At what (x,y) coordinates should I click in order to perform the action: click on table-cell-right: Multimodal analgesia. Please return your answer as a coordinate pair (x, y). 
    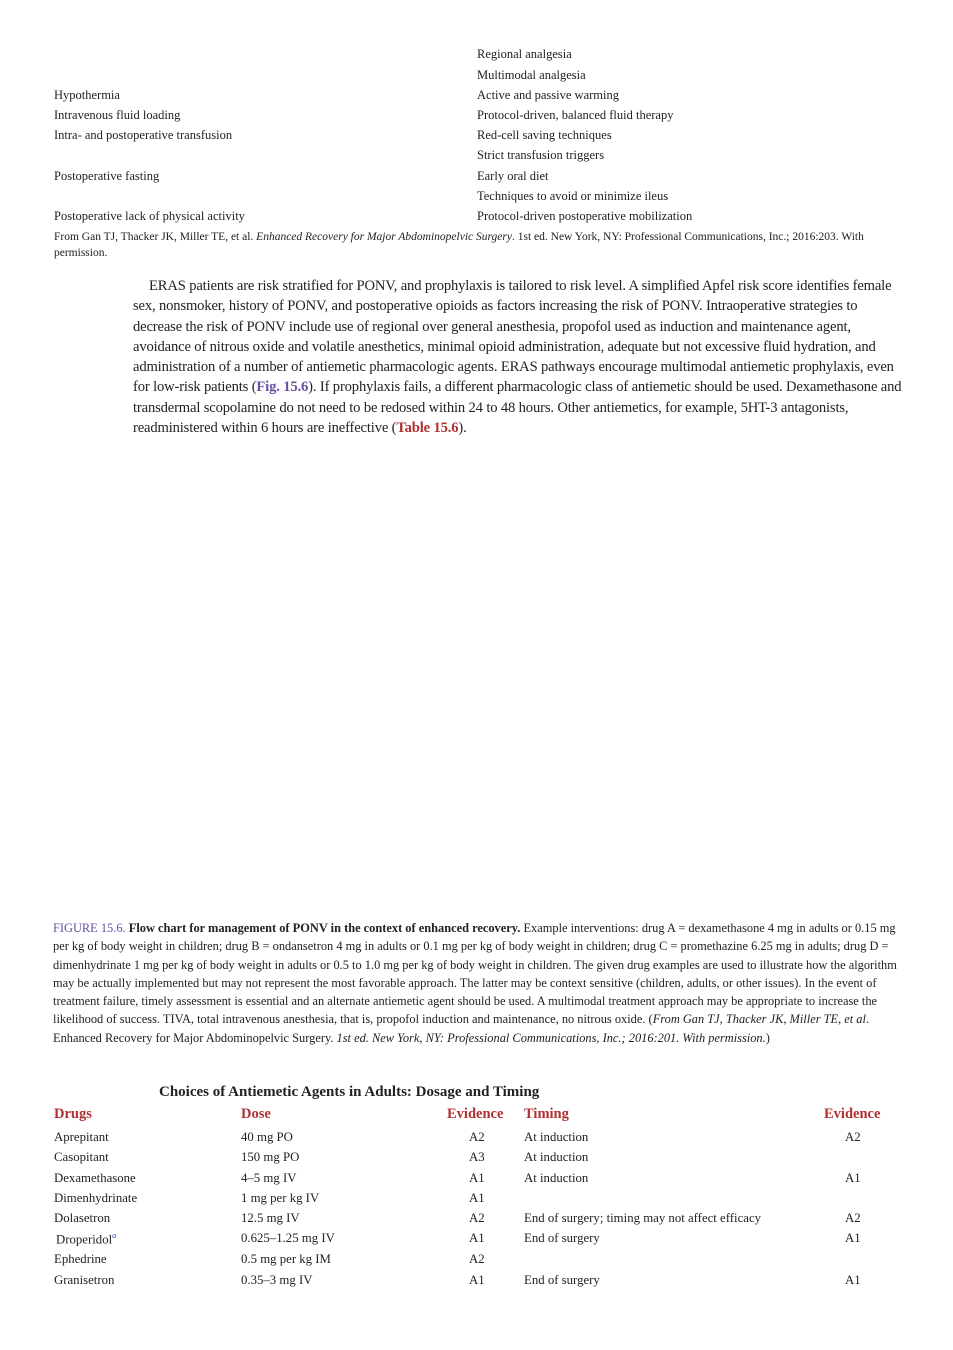
    Looking at the image, I should click on (531, 75).